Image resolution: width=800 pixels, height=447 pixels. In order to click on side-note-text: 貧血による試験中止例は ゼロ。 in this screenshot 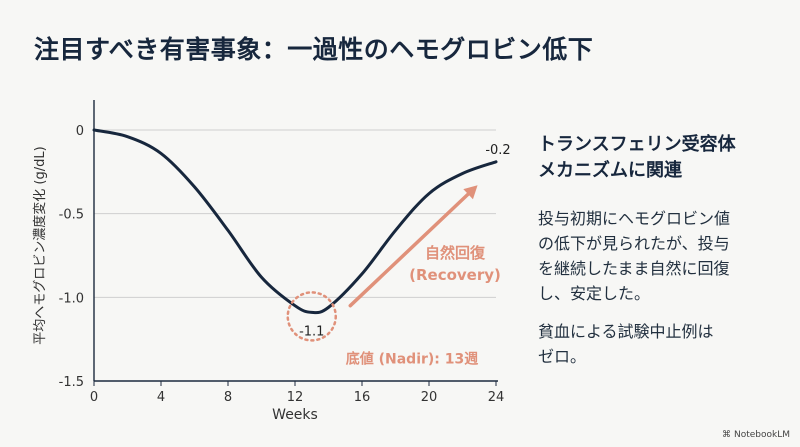, I will do `click(658, 344)`.